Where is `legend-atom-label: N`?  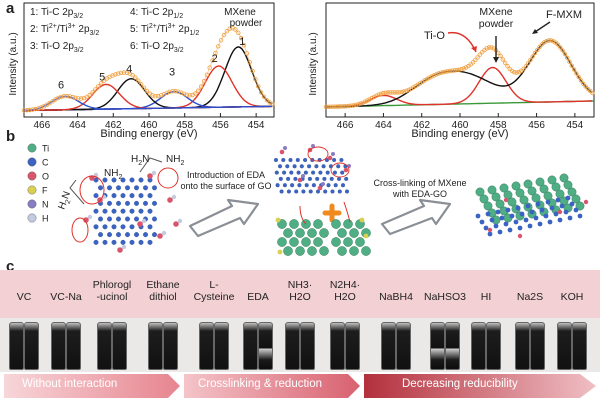 legend-atom-label: N is located at coordinates (45, 205).